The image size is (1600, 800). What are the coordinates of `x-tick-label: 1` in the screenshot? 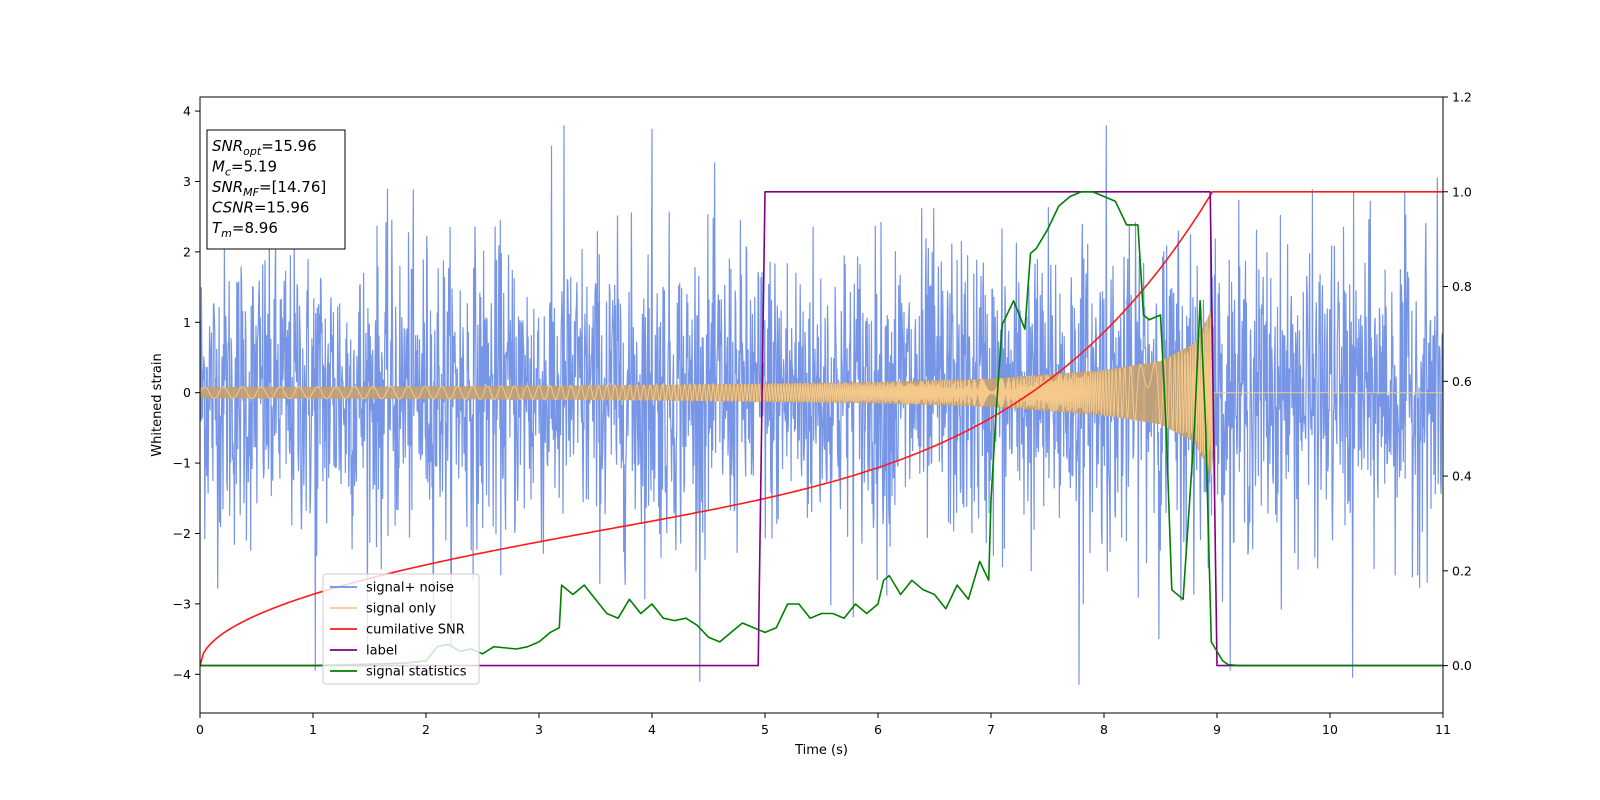 It's located at (313, 729).